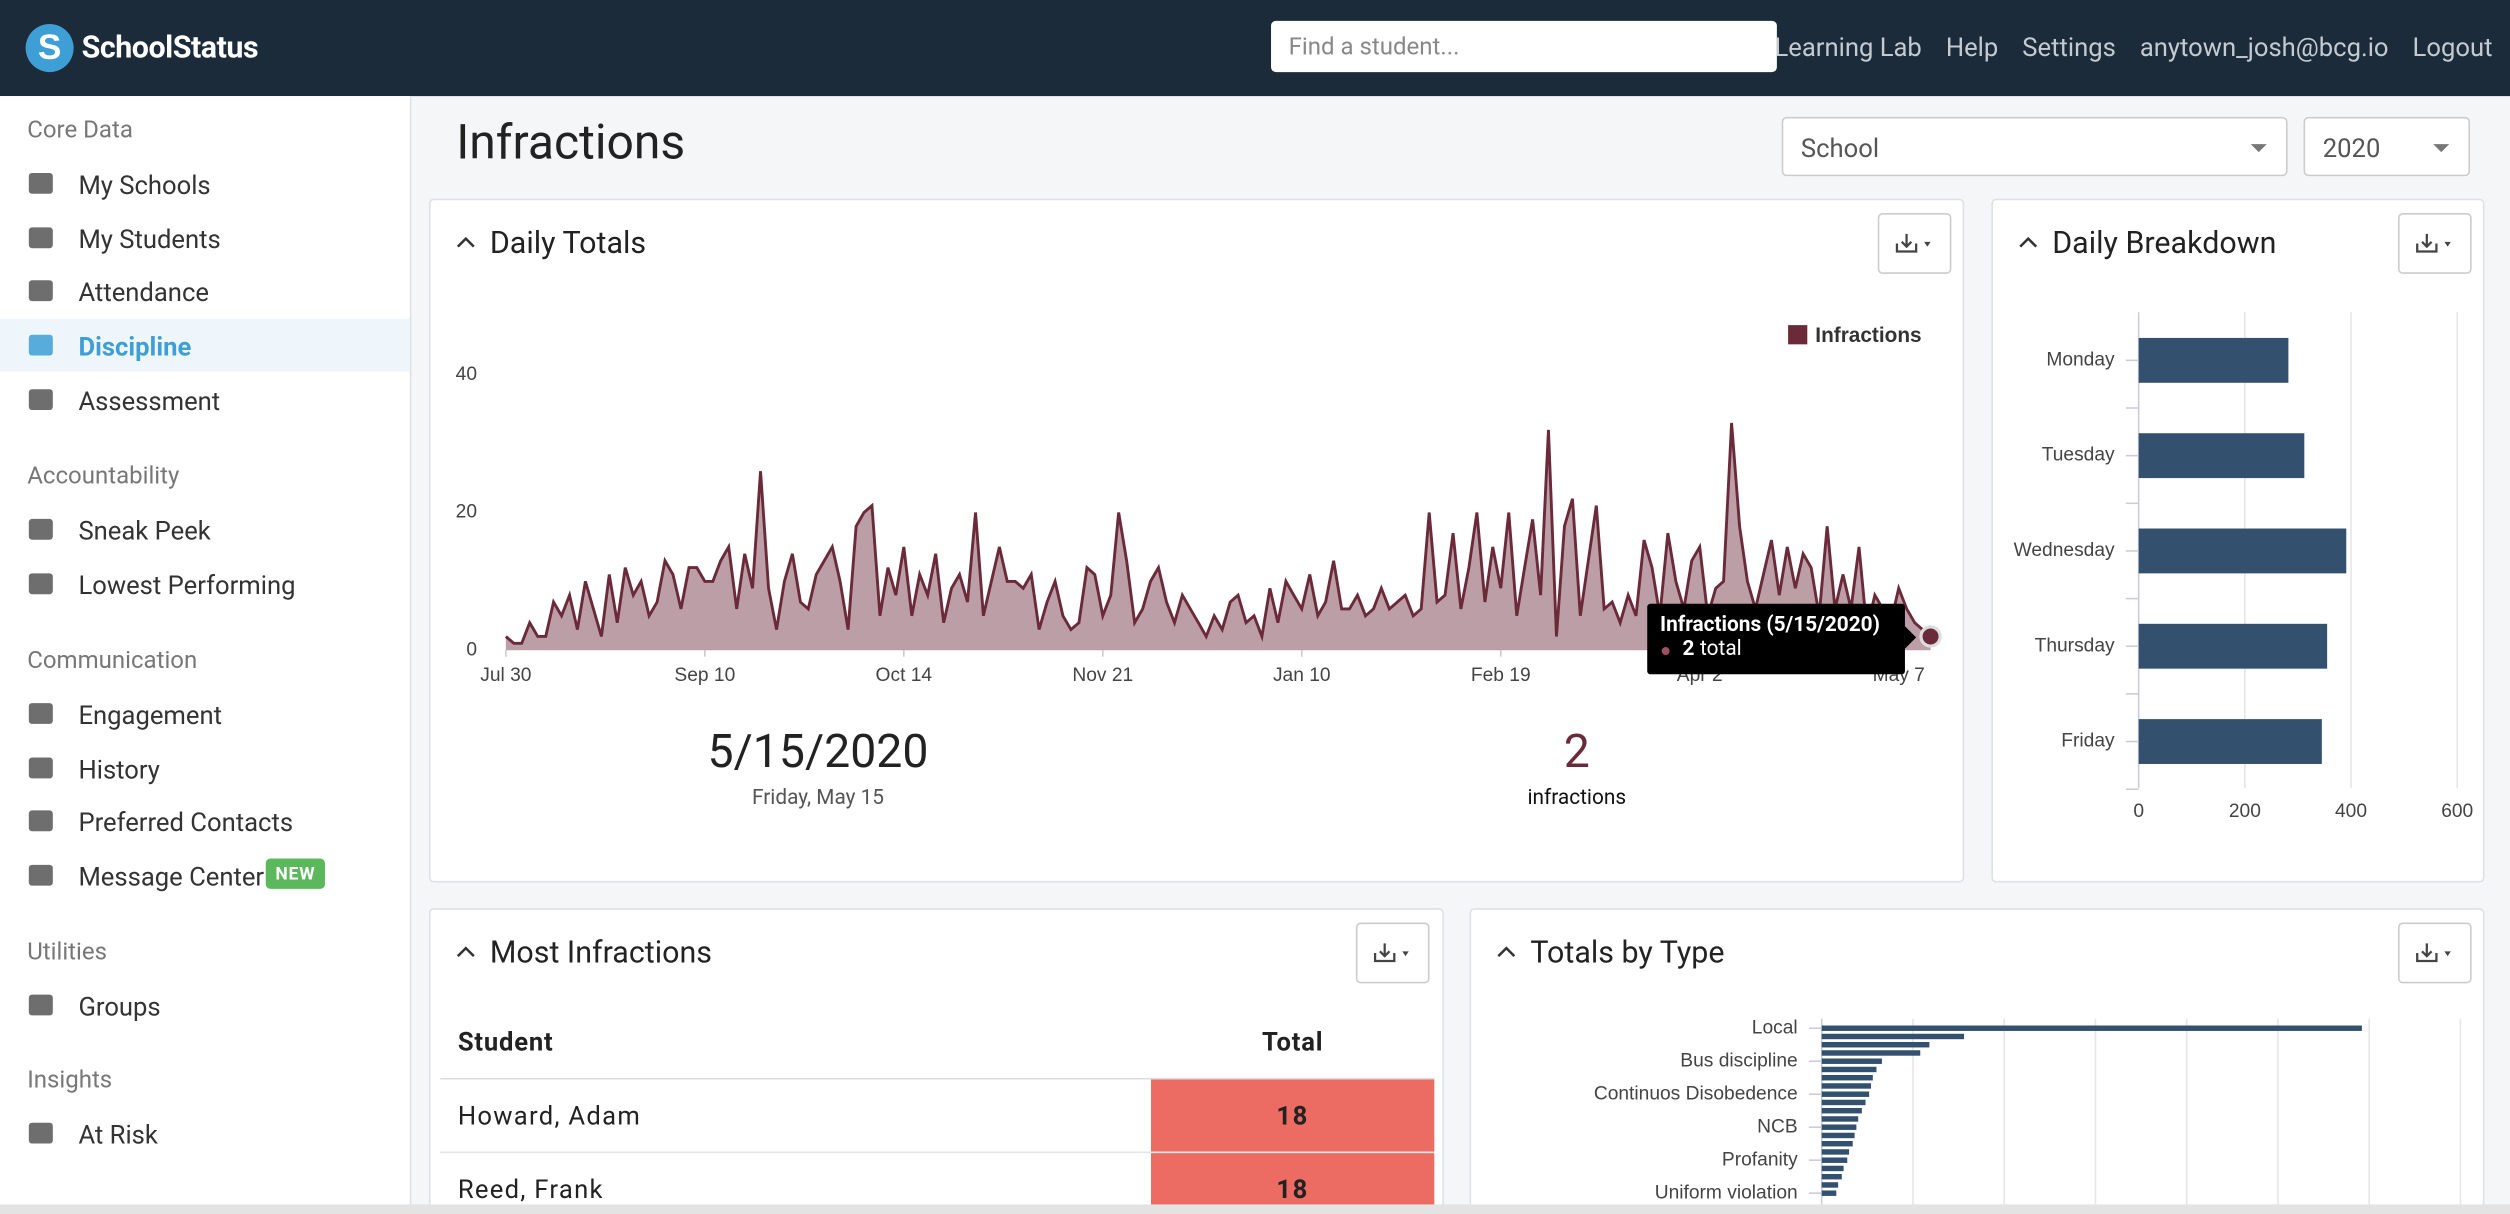 Image resolution: width=2510 pixels, height=1214 pixels. What do you see at coordinates (1930, 636) in the screenshot?
I see `hover-point` at bounding box center [1930, 636].